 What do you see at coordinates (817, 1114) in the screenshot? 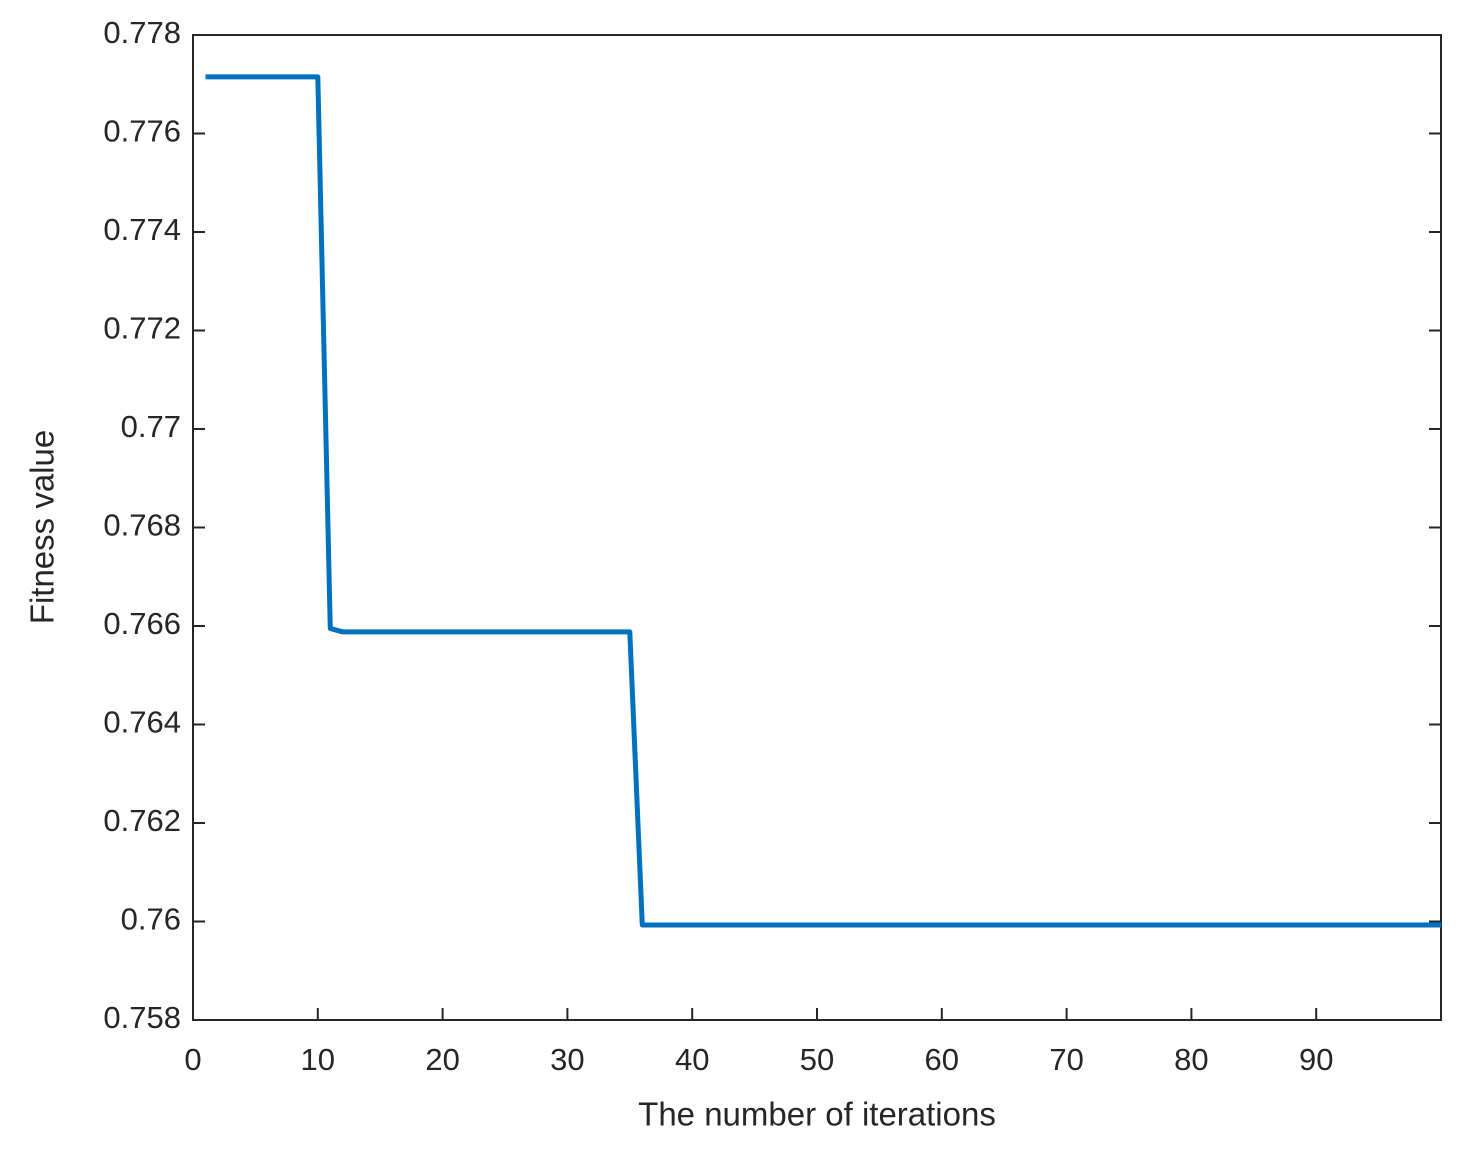
I see `x-axis-title: The number of iterations` at bounding box center [817, 1114].